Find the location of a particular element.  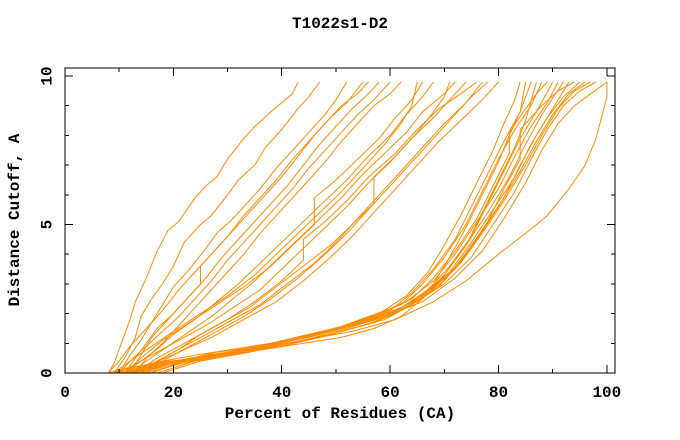

x-tick-label: 80 is located at coordinates (498, 393).